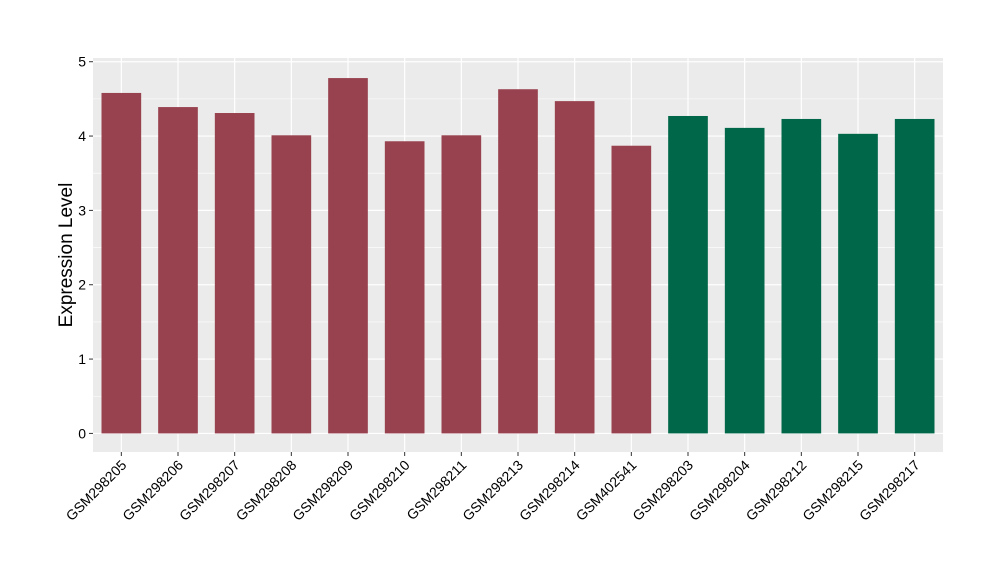 The height and width of the screenshot is (580, 1000). Describe the element at coordinates (291, 284) in the screenshot. I see `bar-GSM298208` at that location.